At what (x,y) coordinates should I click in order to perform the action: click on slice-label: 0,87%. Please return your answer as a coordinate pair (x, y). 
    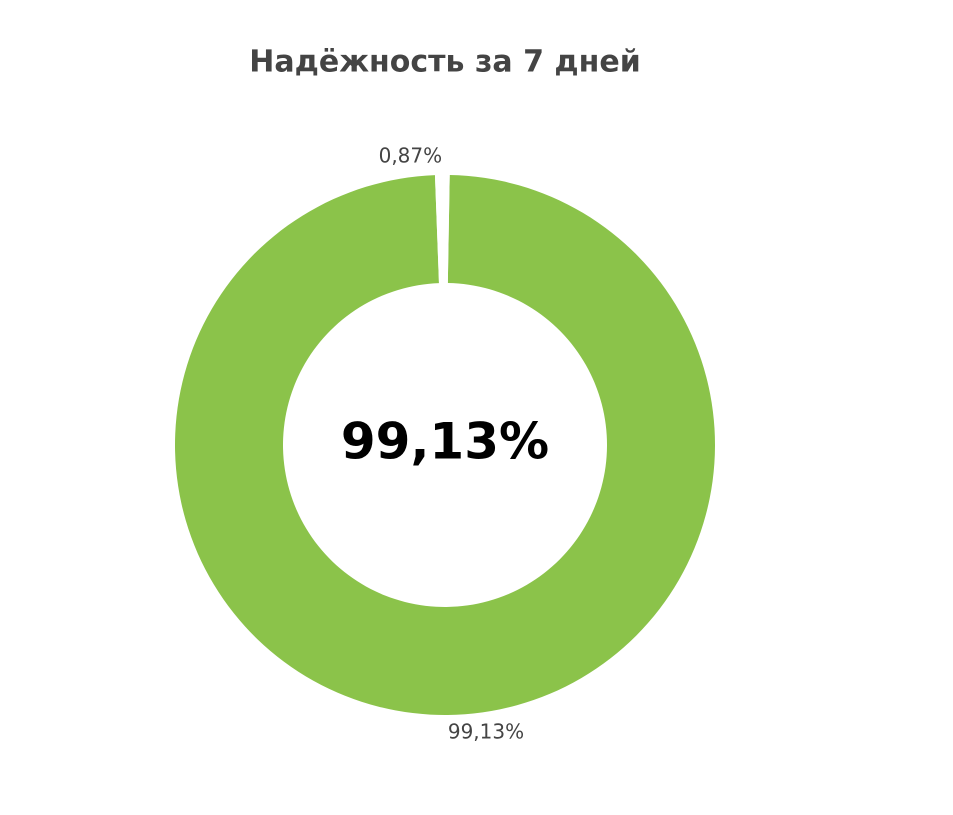
    Looking at the image, I should click on (411, 156).